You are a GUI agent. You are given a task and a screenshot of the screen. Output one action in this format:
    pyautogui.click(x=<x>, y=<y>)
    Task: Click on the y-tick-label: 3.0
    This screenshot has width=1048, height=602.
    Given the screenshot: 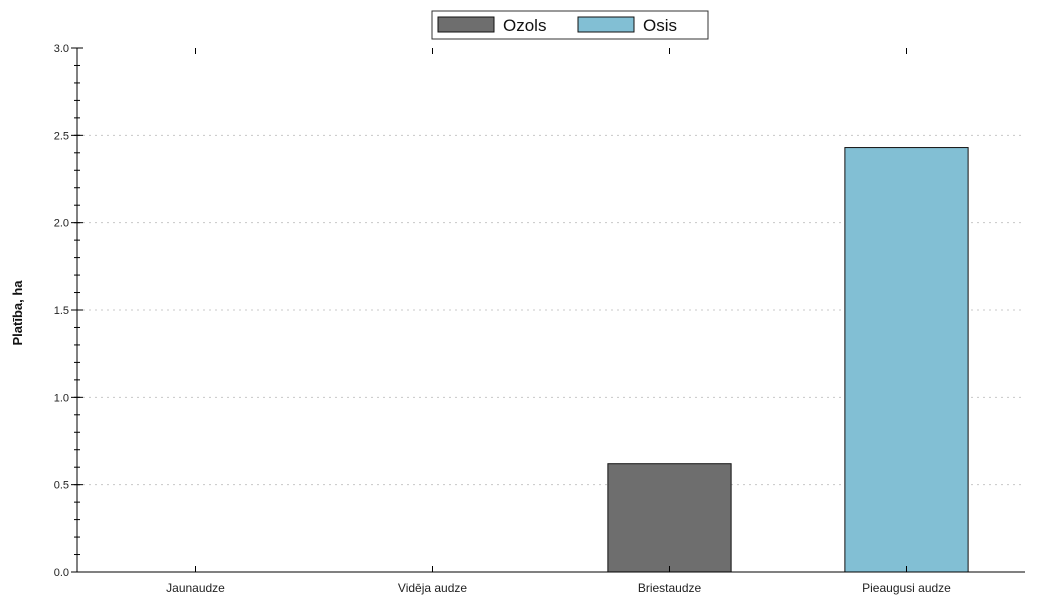 What is the action you would take?
    pyautogui.click(x=61, y=49)
    